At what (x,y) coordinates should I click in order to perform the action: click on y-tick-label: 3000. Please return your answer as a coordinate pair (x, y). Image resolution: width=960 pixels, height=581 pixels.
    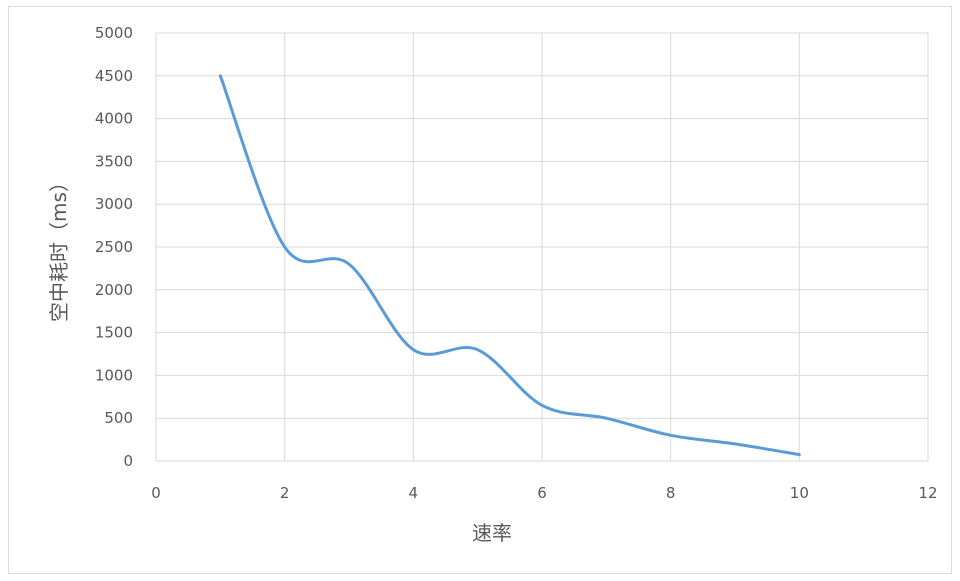
    Looking at the image, I should click on (114, 204).